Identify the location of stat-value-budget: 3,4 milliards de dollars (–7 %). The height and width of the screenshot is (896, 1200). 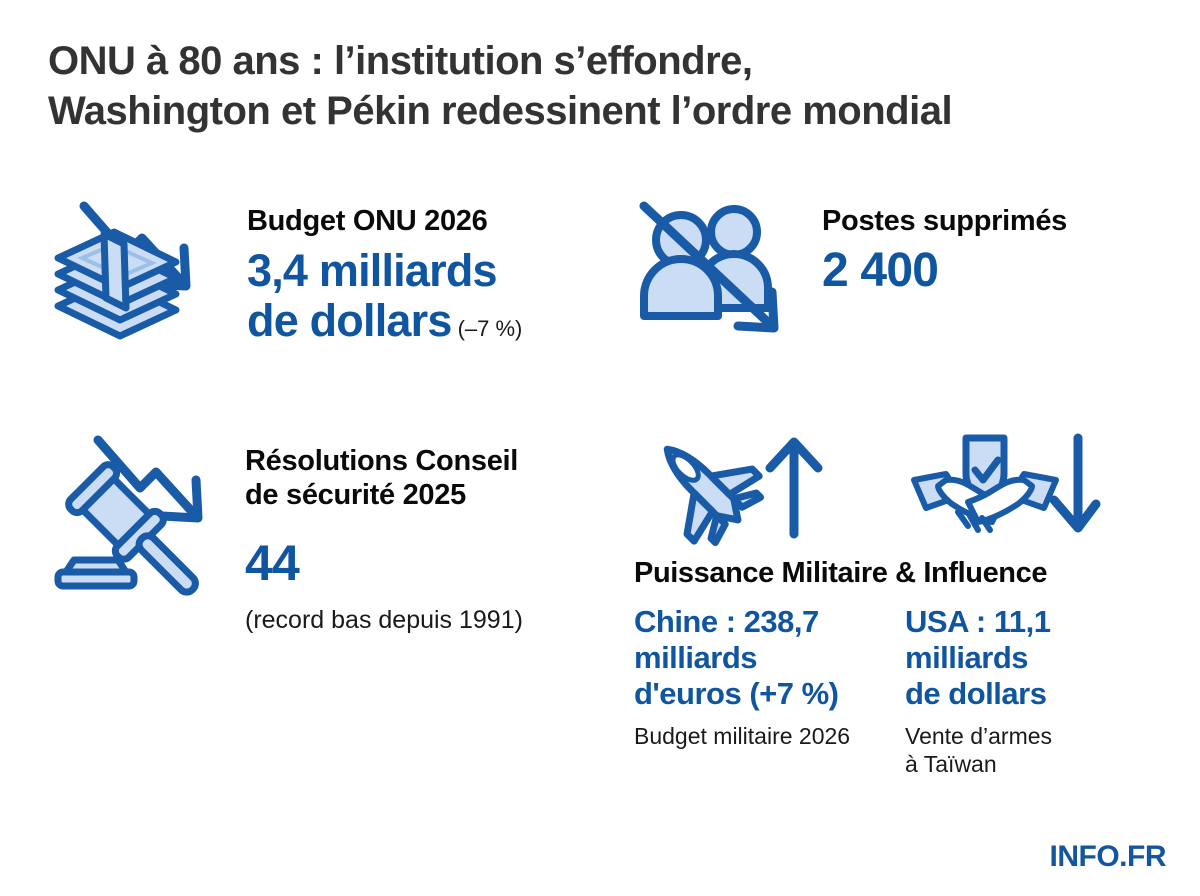
(384, 300).